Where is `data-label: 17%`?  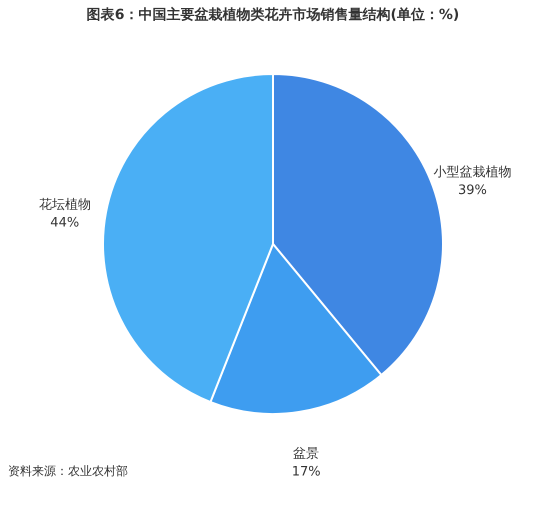
data-label: 17% is located at coordinates (306, 472).